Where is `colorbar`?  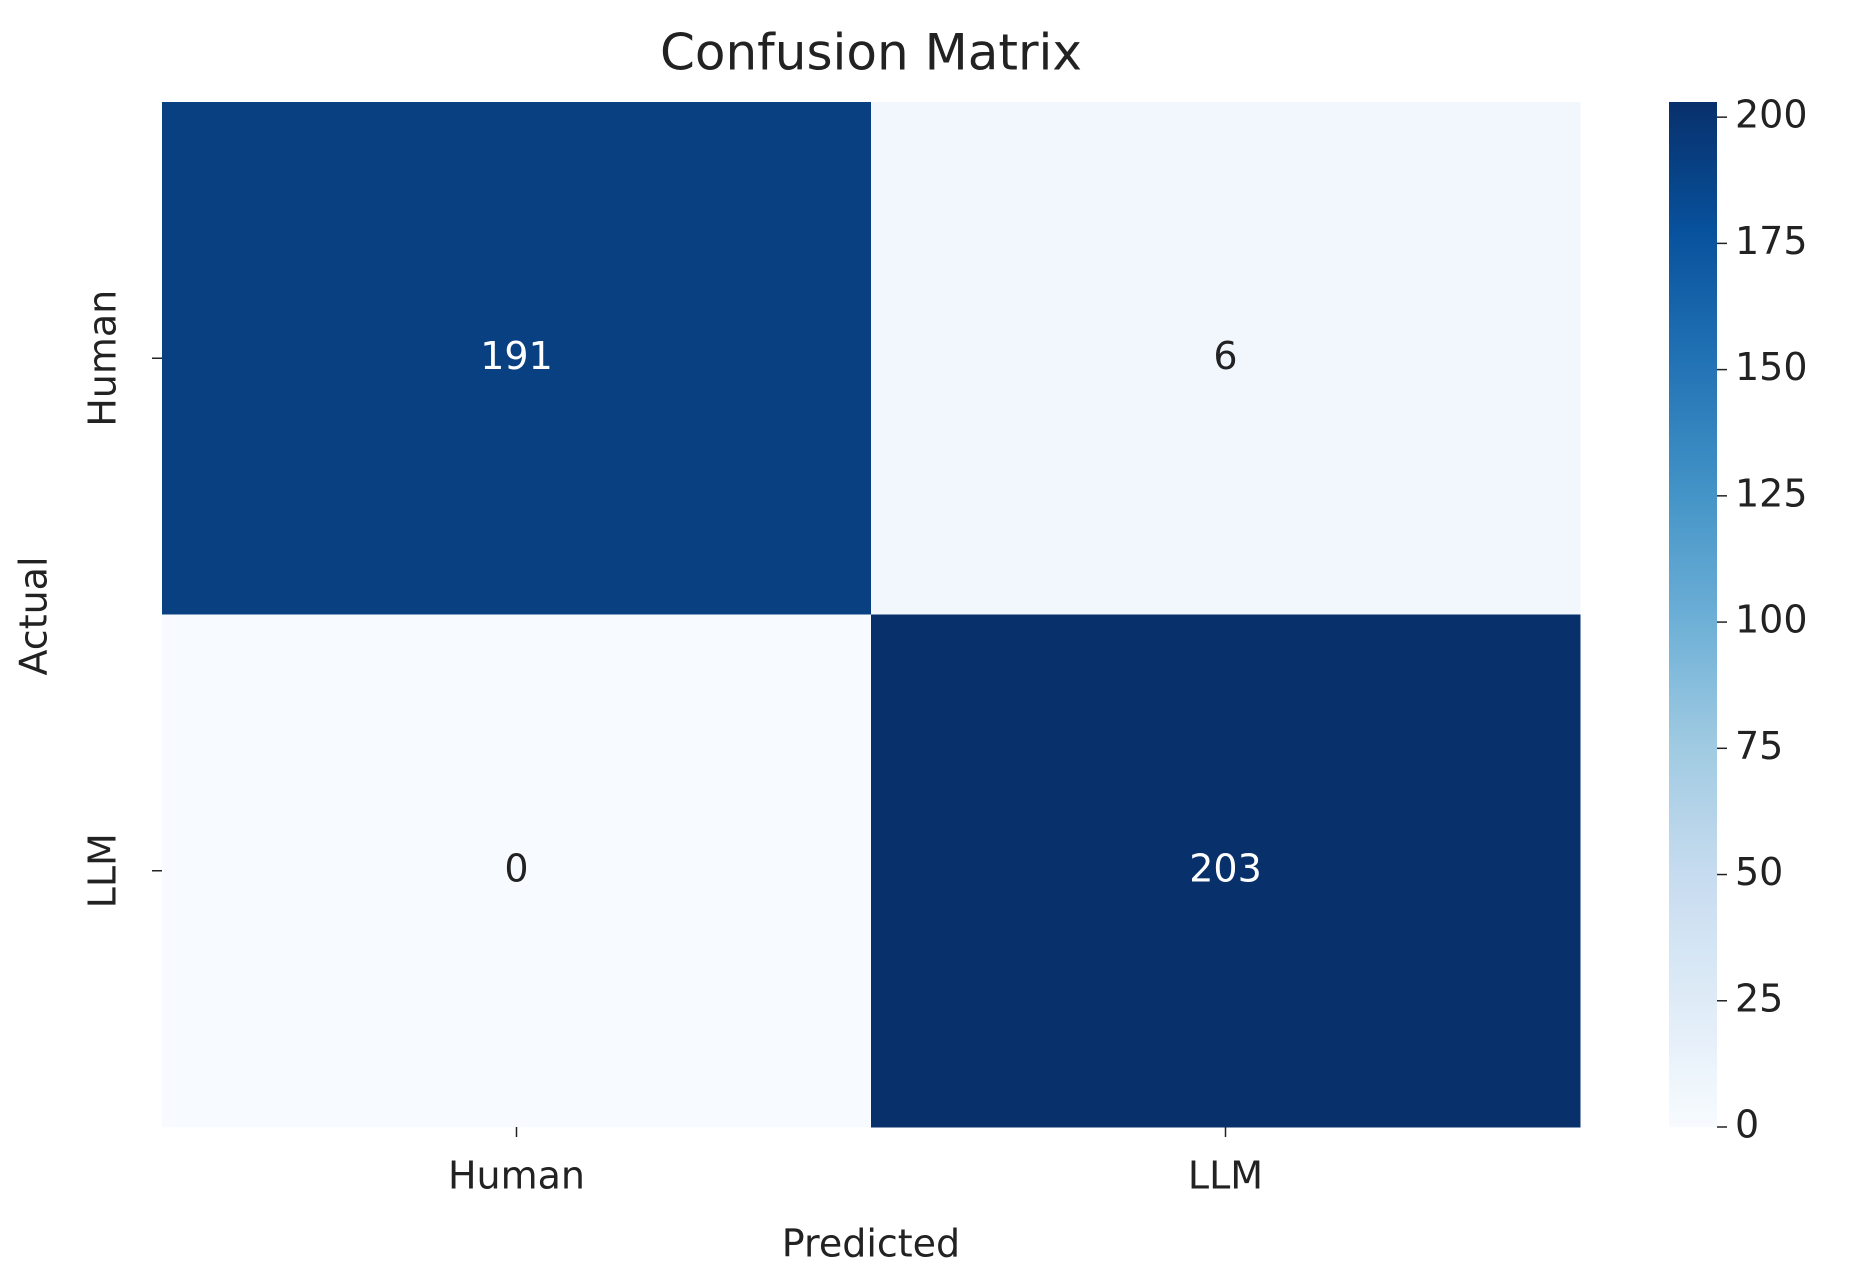
colorbar is located at coordinates (1693, 614).